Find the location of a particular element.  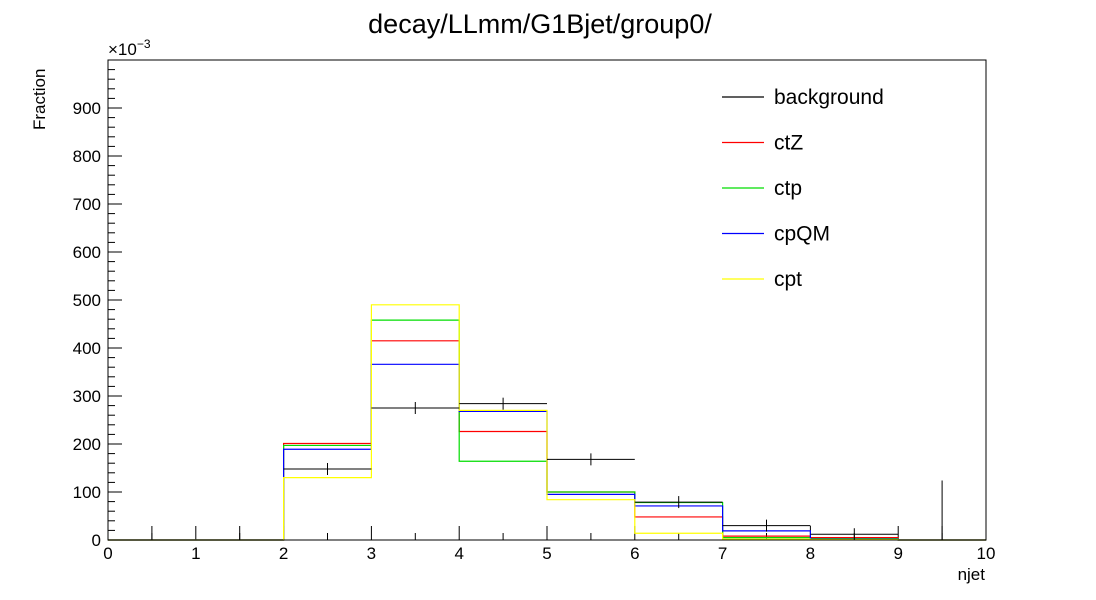

legend-label: ctZ is located at coordinates (788, 143).